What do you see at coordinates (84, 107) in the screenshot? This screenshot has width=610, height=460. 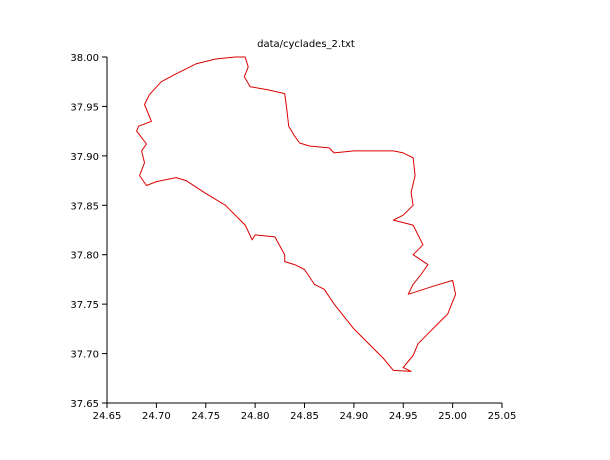 I see `y-tick-label: 37.95` at bounding box center [84, 107].